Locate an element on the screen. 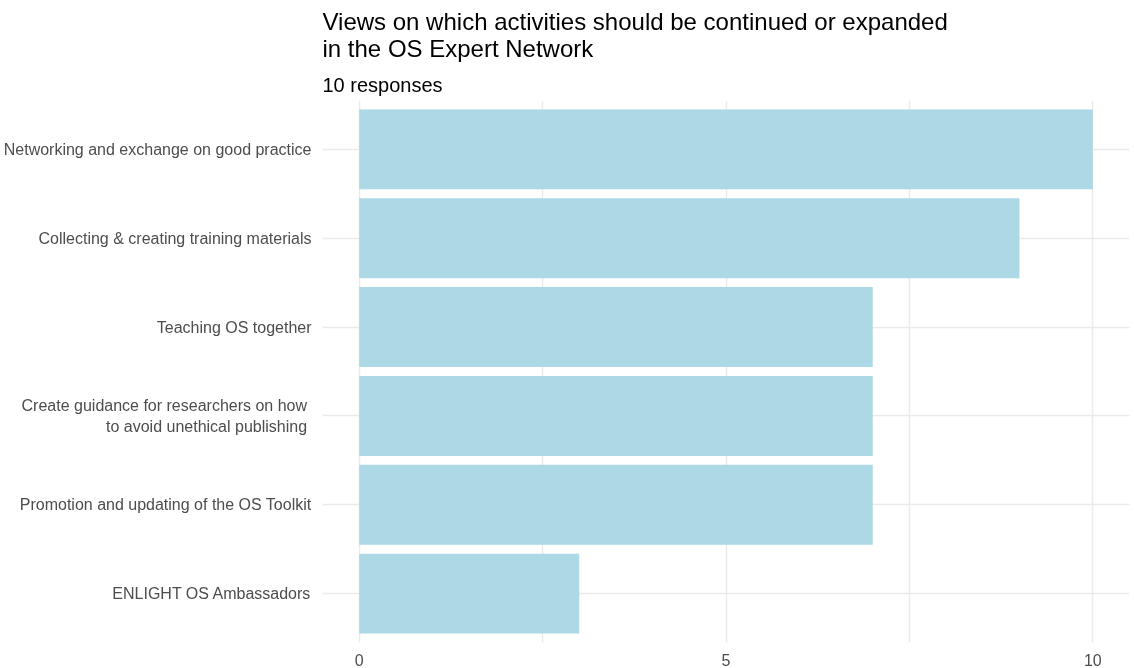 The height and width of the screenshot is (668, 1134). y-tick-label: Teaching OS together is located at coordinates (234, 327).